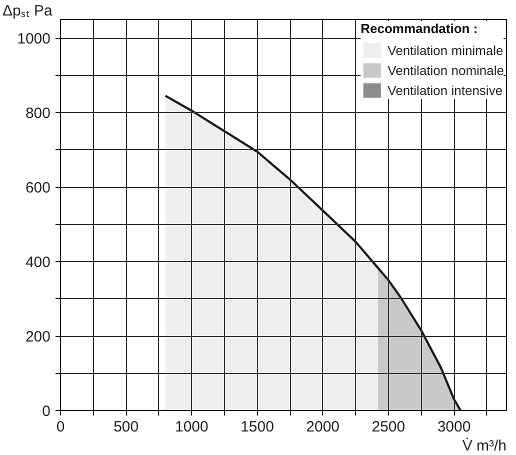 The height and width of the screenshot is (455, 516). What do you see at coordinates (38, 337) in the screenshot?
I see `y-tick-label: 200` at bounding box center [38, 337].